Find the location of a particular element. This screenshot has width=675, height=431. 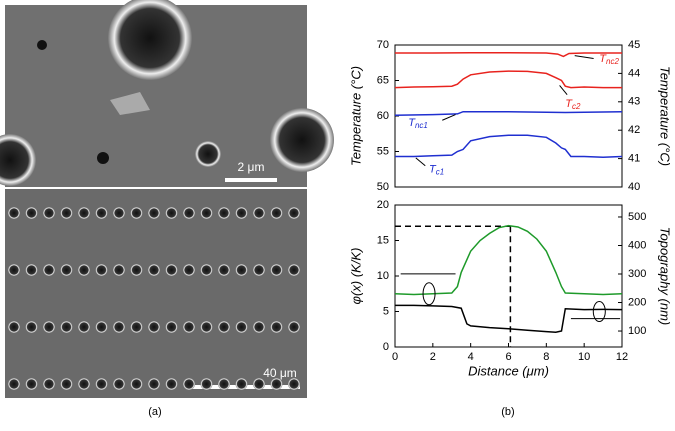

annotation: Tnc2 is located at coordinates (609, 59).